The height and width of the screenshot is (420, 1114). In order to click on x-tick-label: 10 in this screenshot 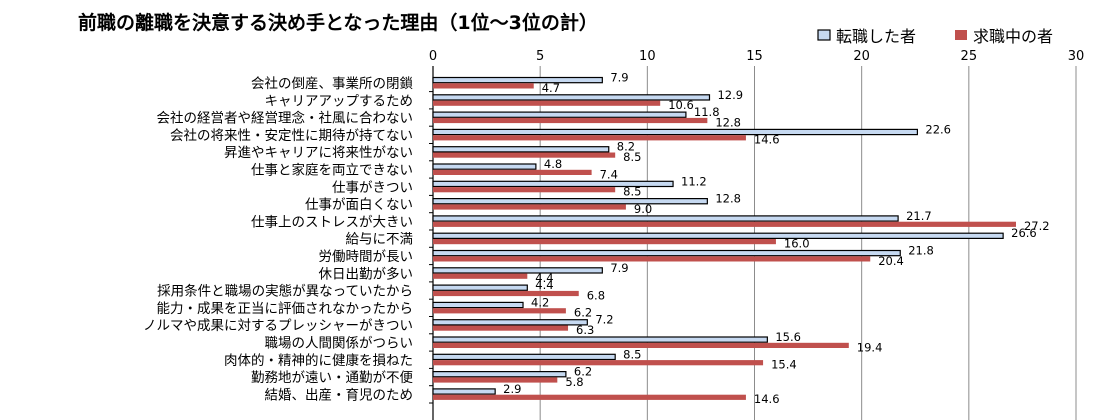, I will do `click(647, 56)`.